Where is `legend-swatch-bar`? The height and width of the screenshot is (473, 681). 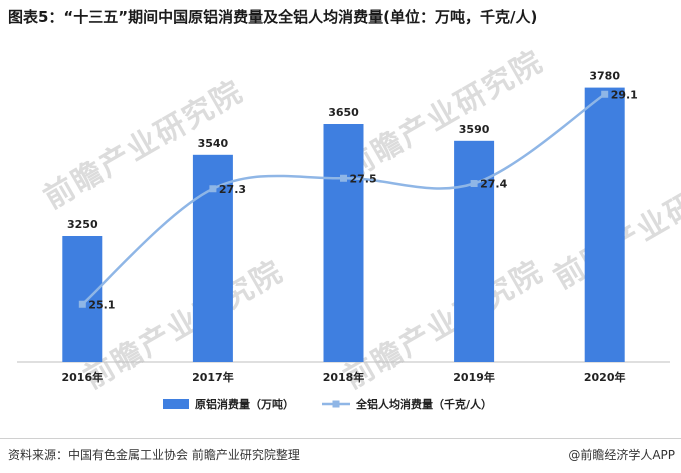
legend-swatch-bar is located at coordinates (176, 404).